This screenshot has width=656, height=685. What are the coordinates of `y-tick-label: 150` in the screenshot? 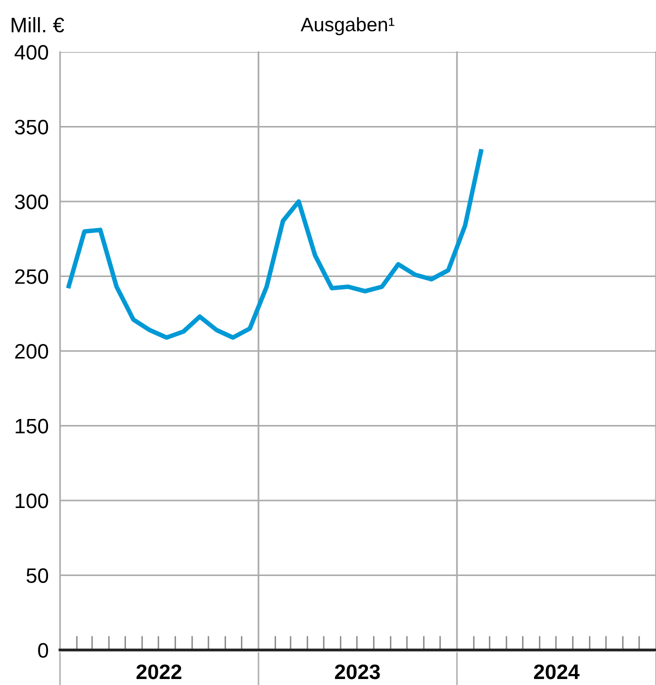 It's located at (32, 426).